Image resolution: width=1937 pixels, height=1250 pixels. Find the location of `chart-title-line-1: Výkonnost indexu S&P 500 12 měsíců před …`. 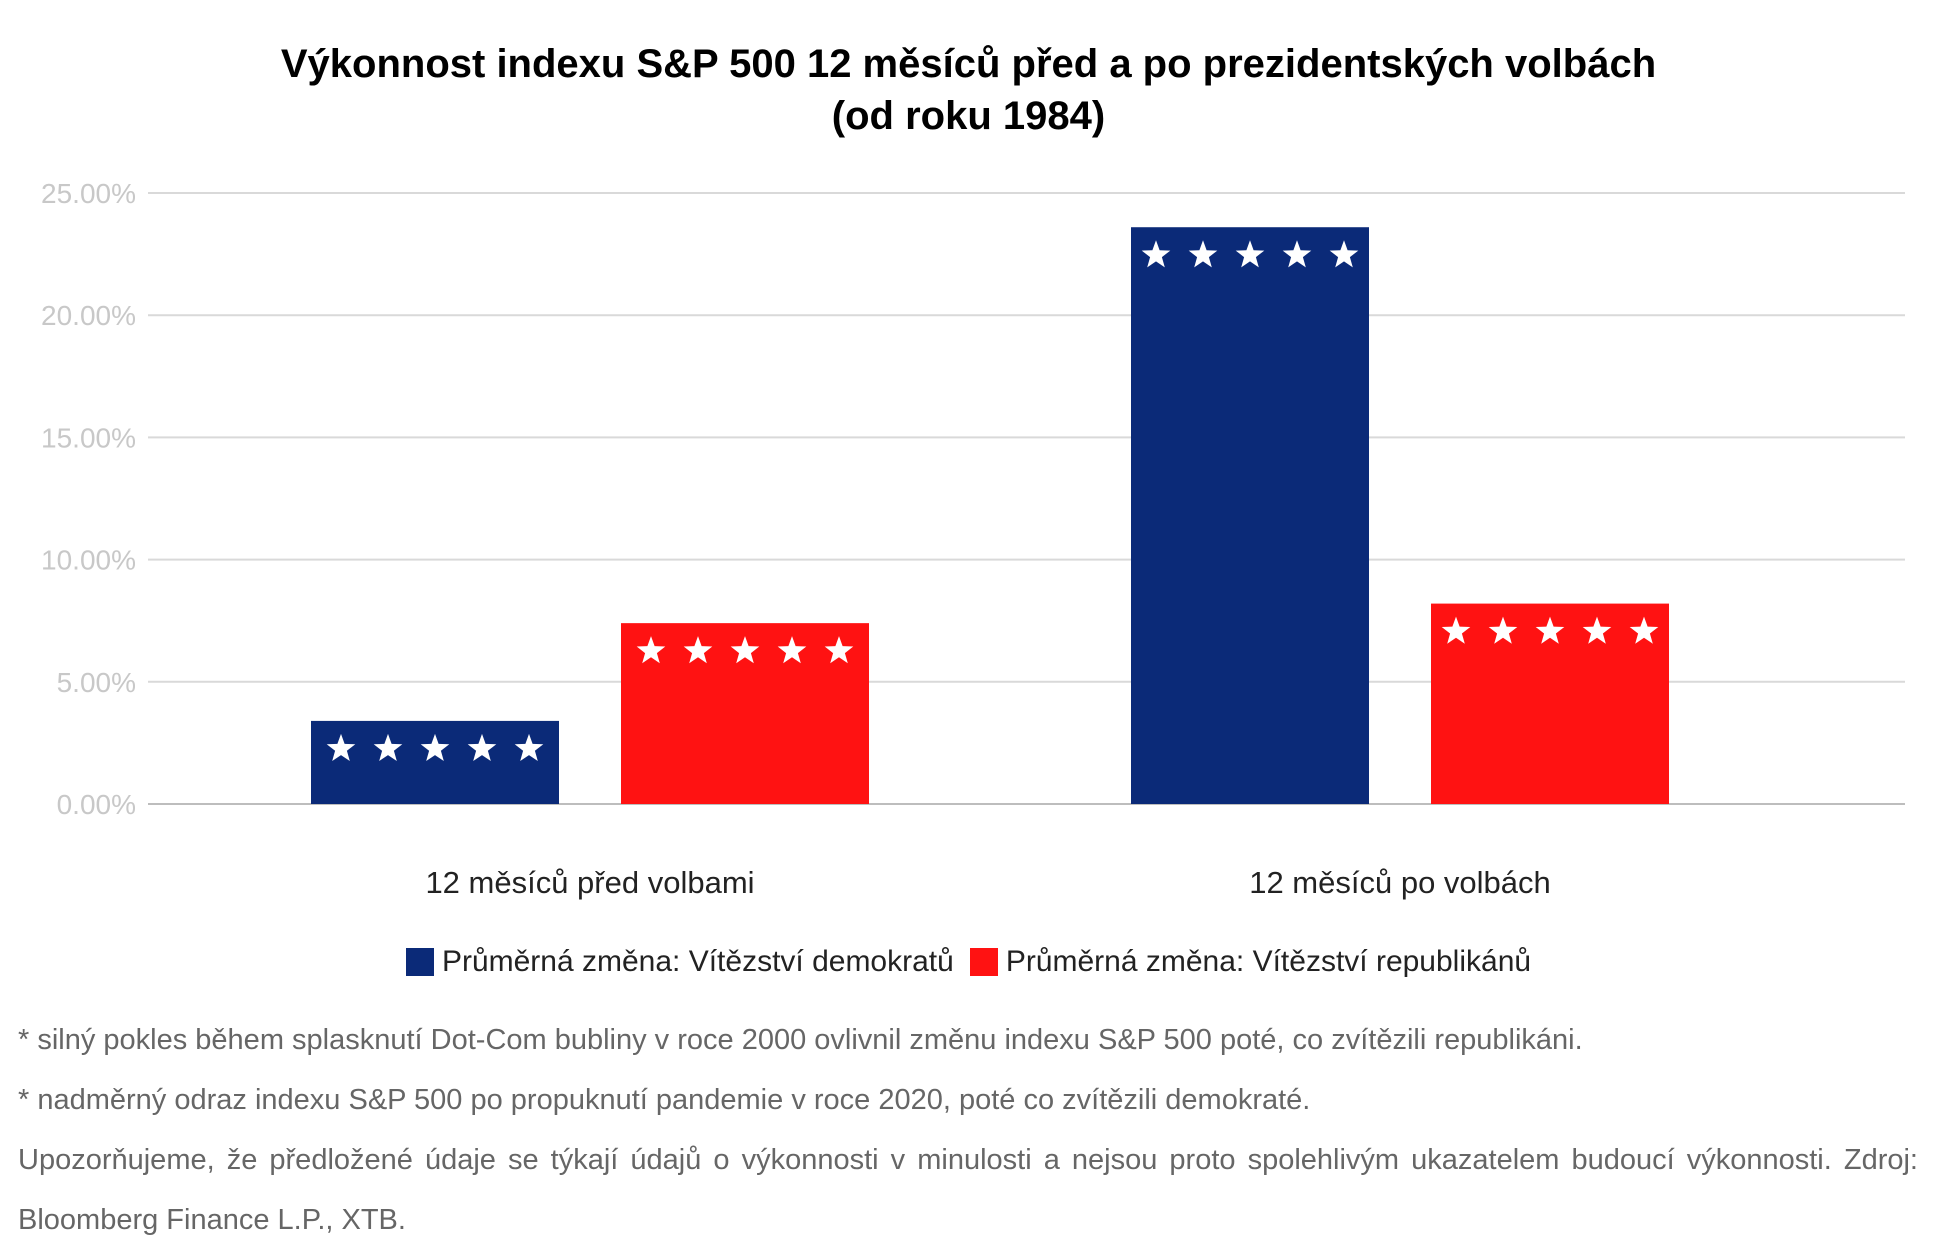

chart-title-line-1: Výkonnost indexu S&P 500 12 měsíců před … is located at coordinates (968, 64).